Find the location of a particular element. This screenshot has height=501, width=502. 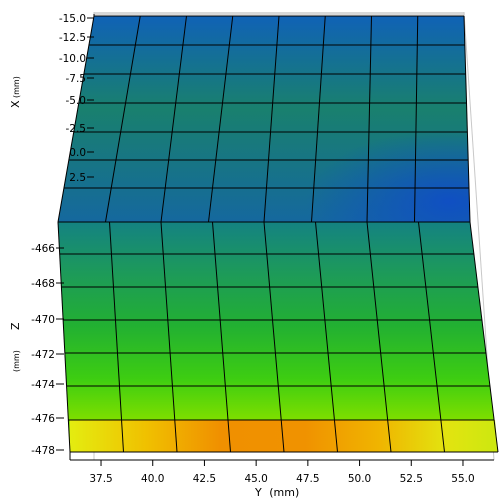

z-tick-label: -472 is located at coordinates (43, 355).